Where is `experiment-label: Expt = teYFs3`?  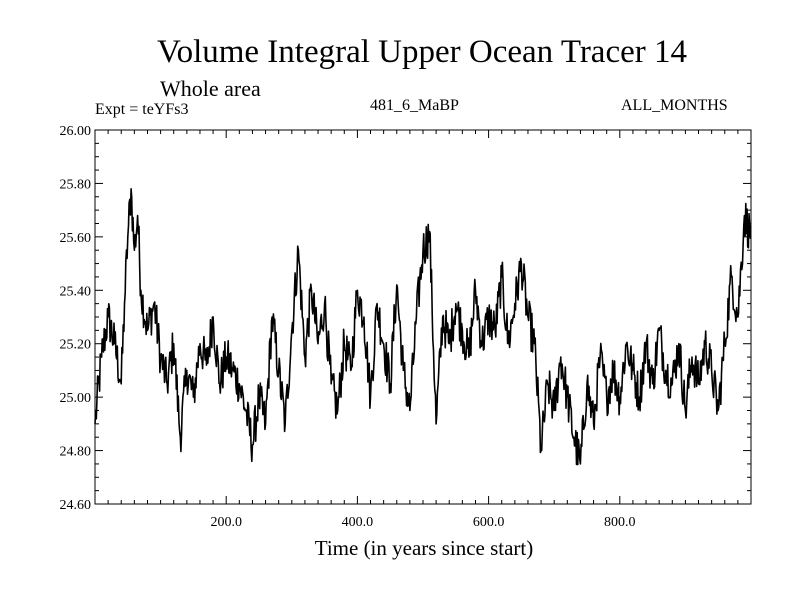 experiment-label: Expt = teYFs3 is located at coordinates (142, 109).